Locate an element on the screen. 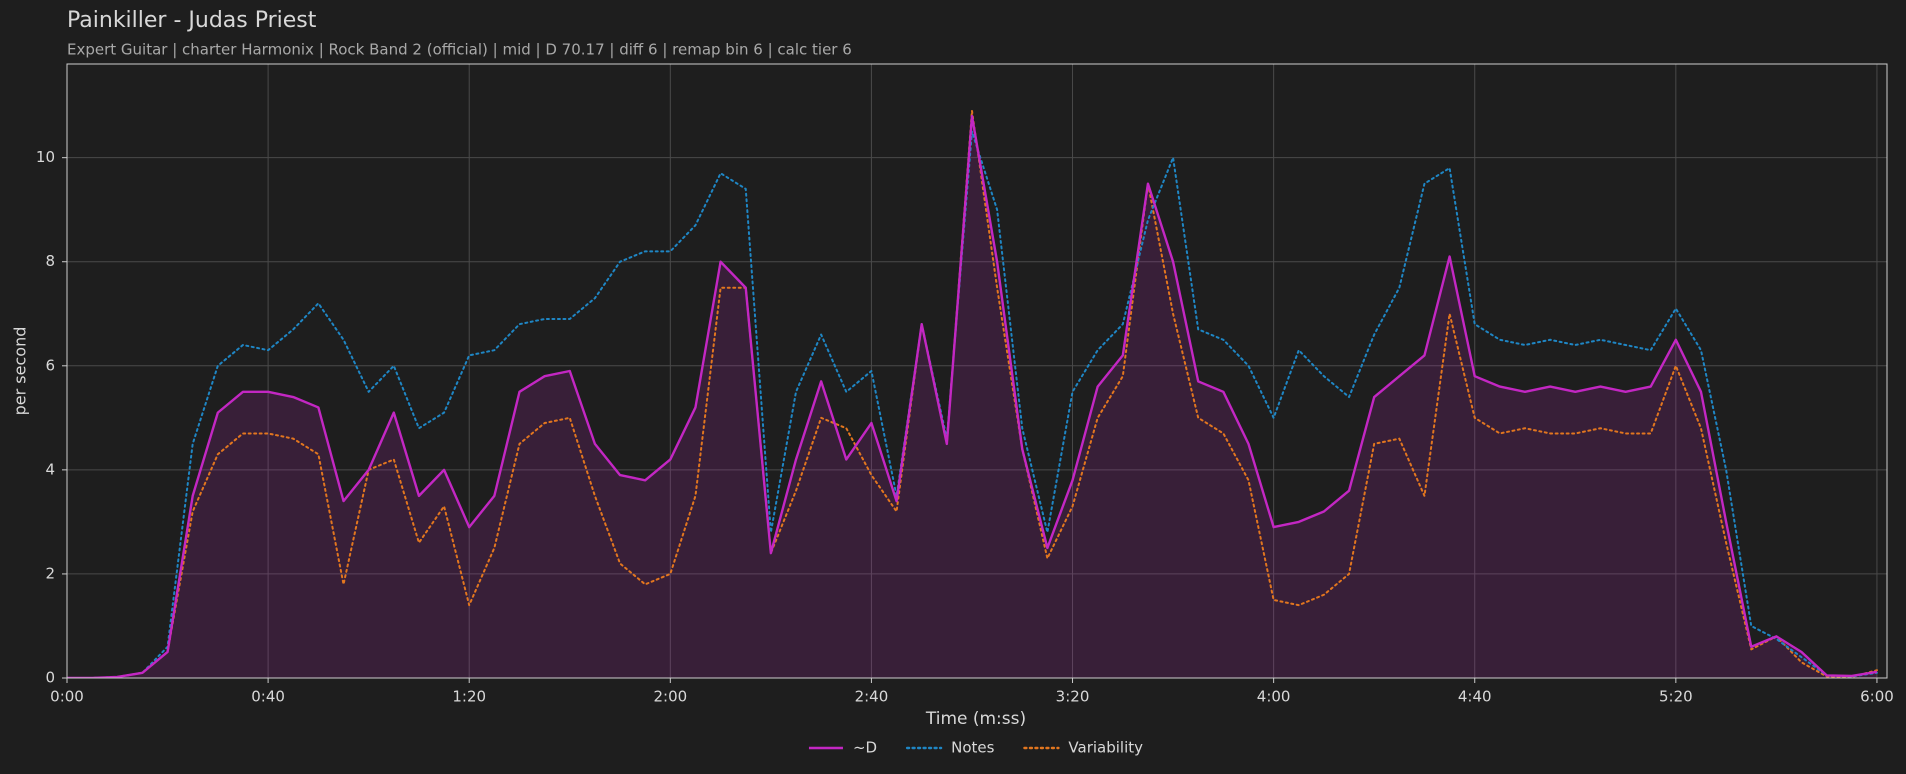 Image resolution: width=1906 pixels, height=774 pixels. legend-label: Notes is located at coordinates (973, 748).